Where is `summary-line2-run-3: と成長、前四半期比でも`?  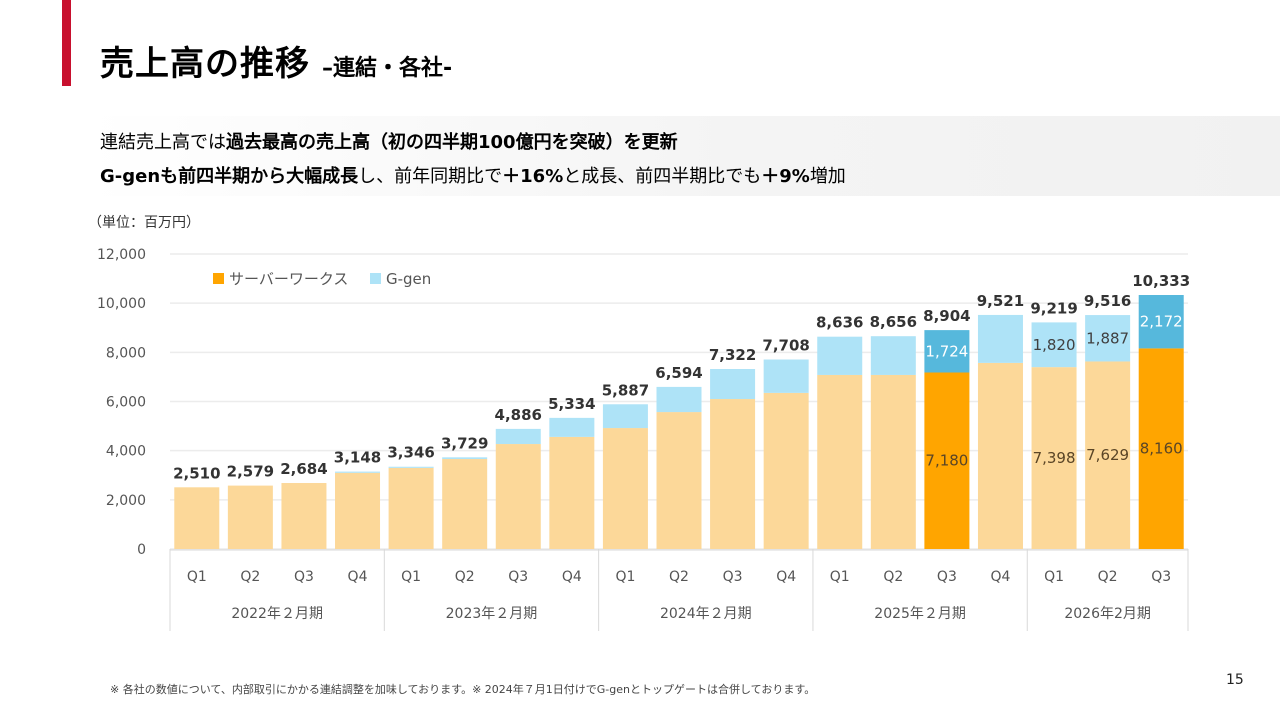 summary-line2-run-3: と成長、前四半期比でも is located at coordinates (662, 176).